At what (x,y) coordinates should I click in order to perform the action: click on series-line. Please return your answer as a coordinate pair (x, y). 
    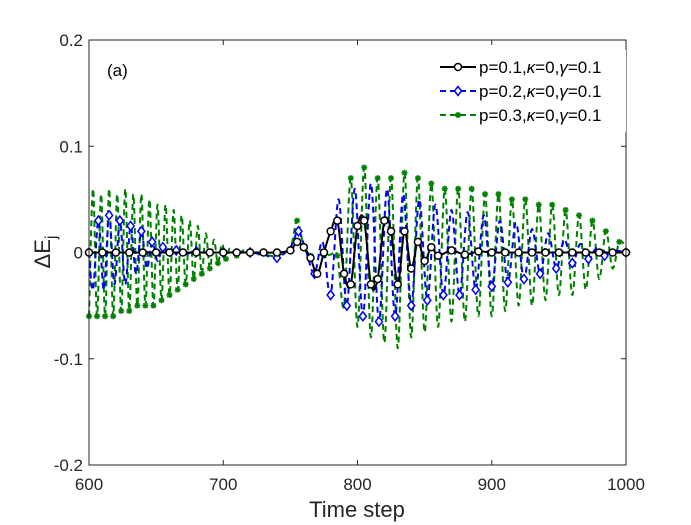
    Looking at the image, I should click on (357, 252).